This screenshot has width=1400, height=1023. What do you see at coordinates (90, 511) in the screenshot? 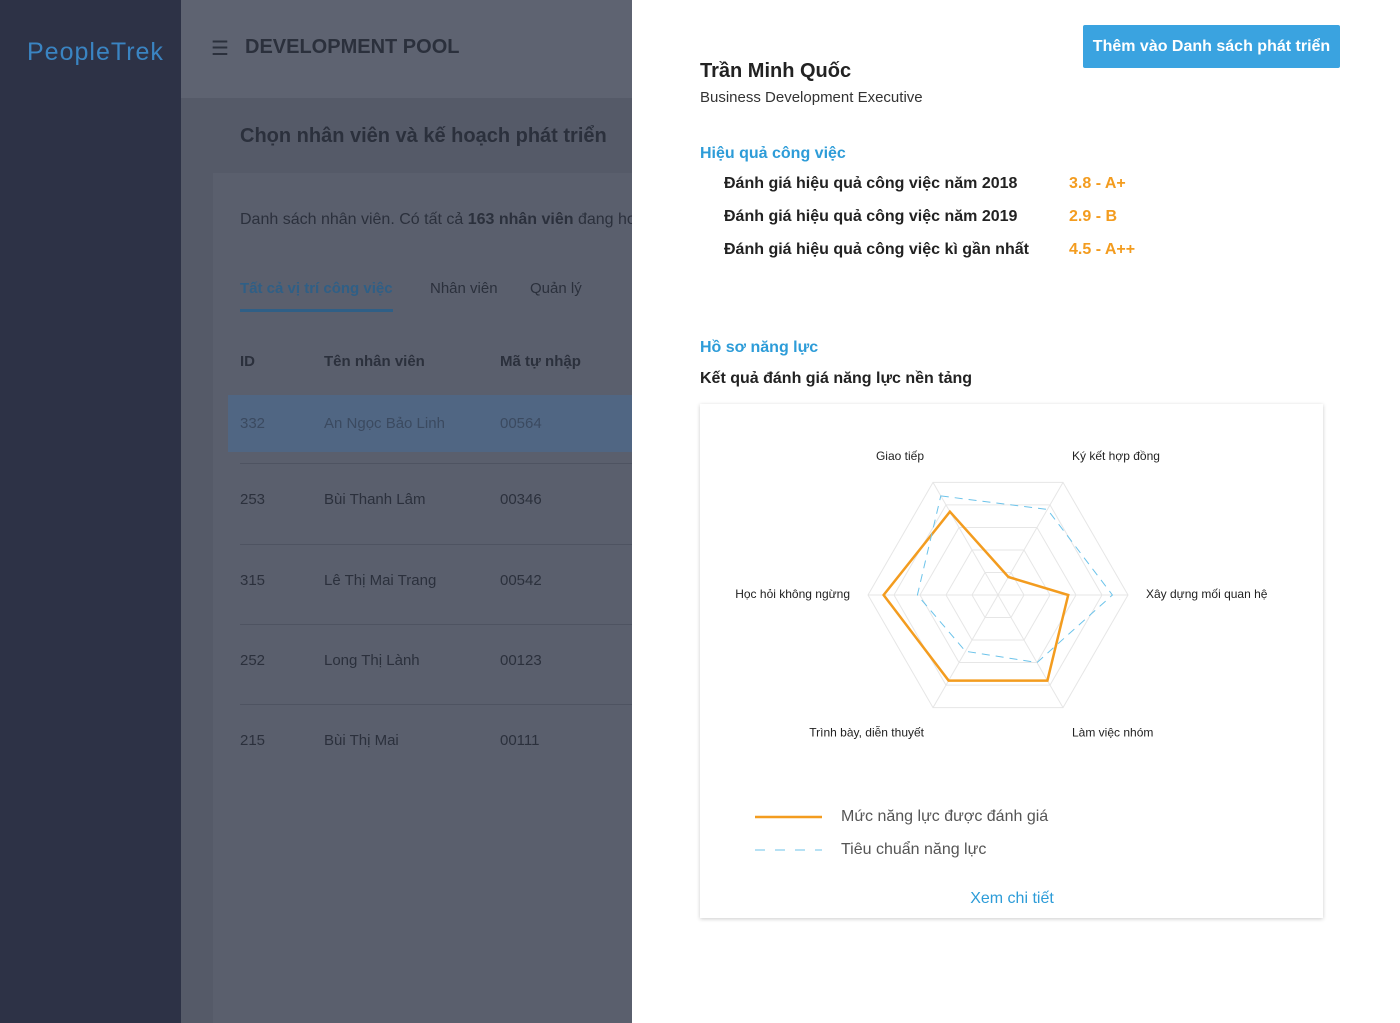
I see `sidebar: PeopleTrek` at bounding box center [90, 511].